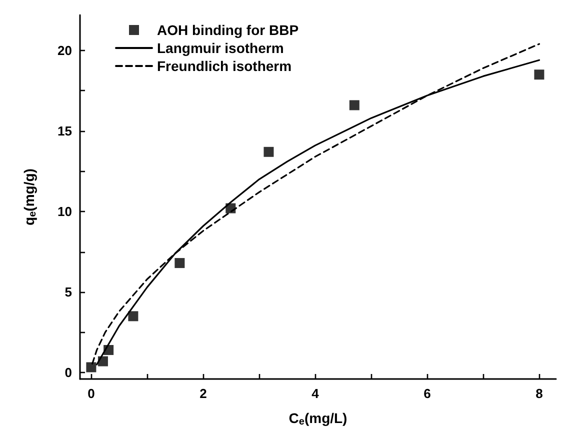  What do you see at coordinates (68, 292) in the screenshot?
I see `y-tick-label: 5` at bounding box center [68, 292].